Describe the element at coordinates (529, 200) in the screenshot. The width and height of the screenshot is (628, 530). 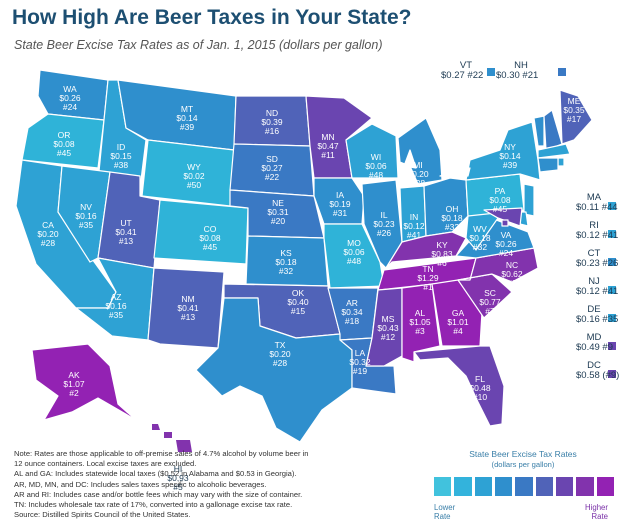
I see `state-nj` at that location.